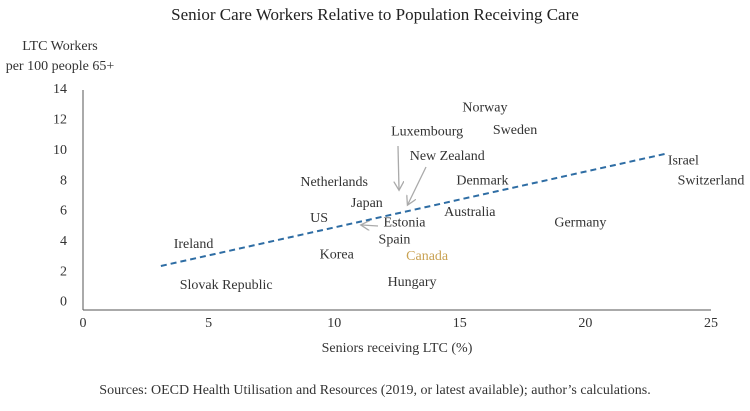 The image size is (750, 411). What do you see at coordinates (334, 182) in the screenshot?
I see `point-label: Netherlands` at bounding box center [334, 182].